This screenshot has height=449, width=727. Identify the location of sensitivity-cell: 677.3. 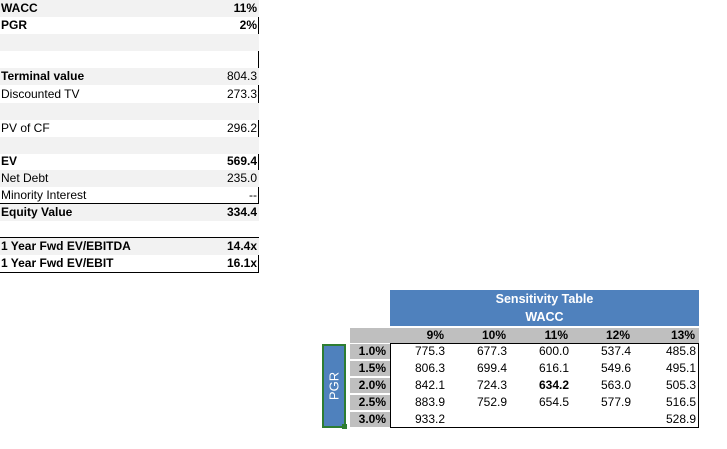
(491, 351).